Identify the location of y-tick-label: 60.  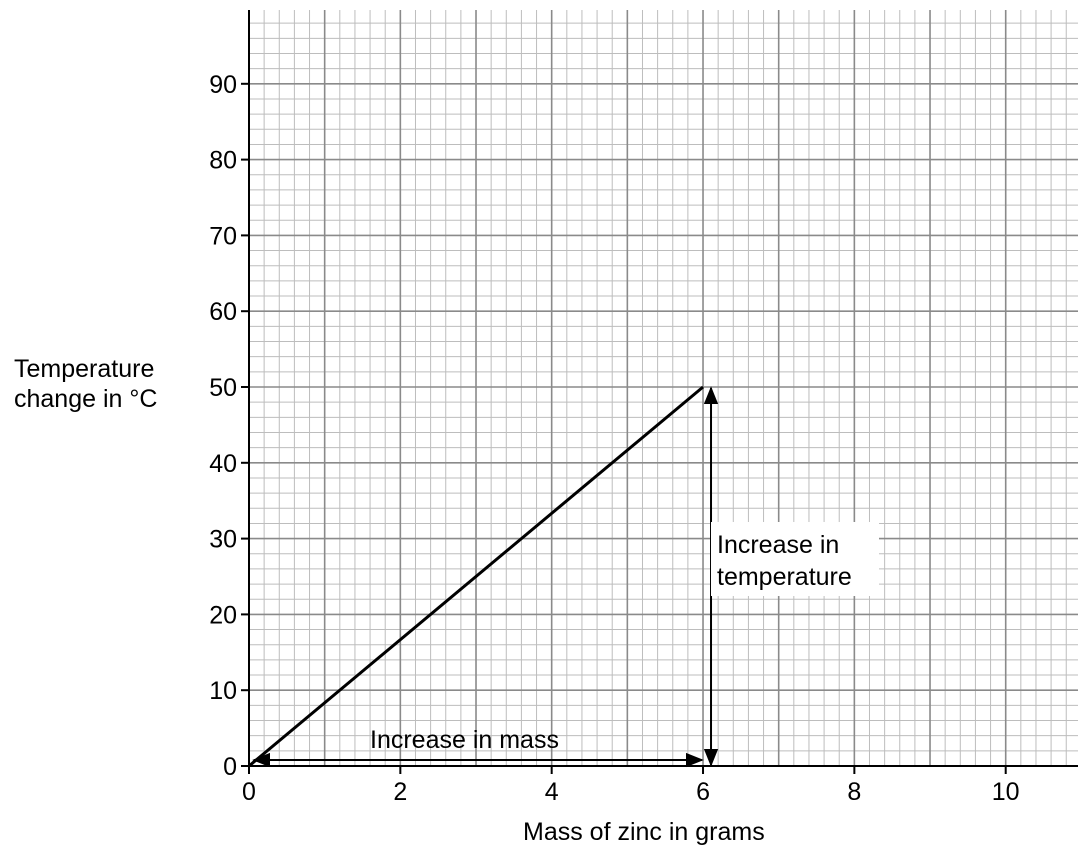
(223, 312).